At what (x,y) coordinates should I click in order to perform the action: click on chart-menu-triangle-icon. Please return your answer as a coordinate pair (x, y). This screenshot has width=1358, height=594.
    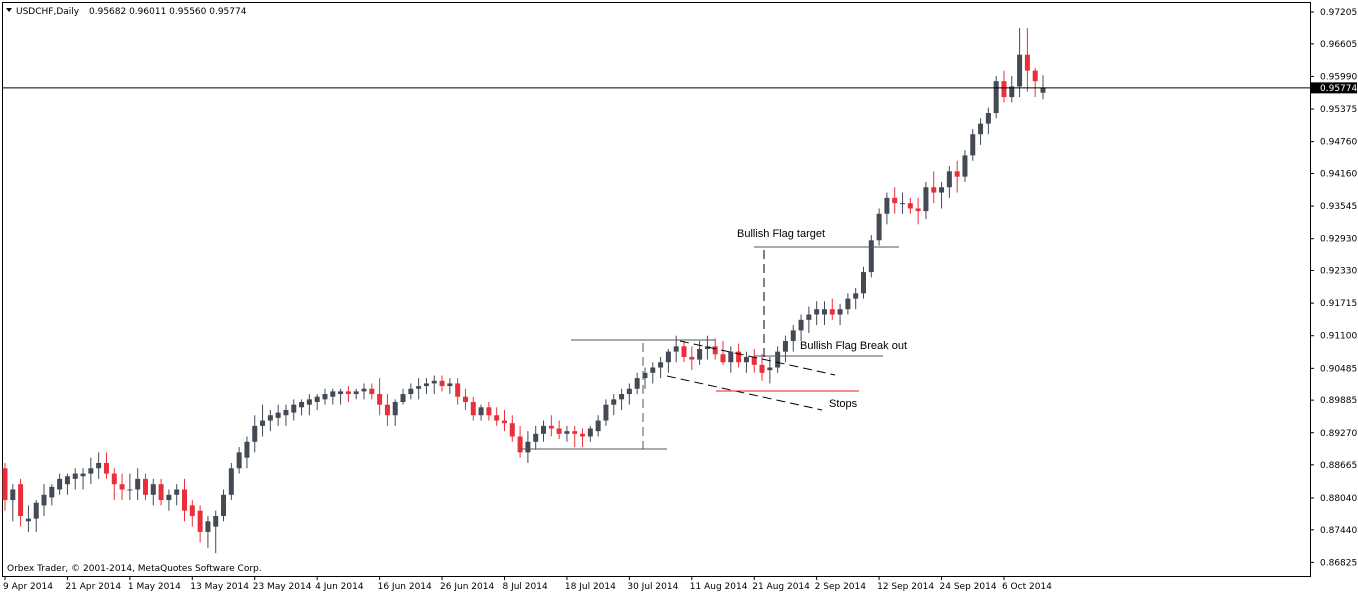
    Looking at the image, I should click on (9, 10).